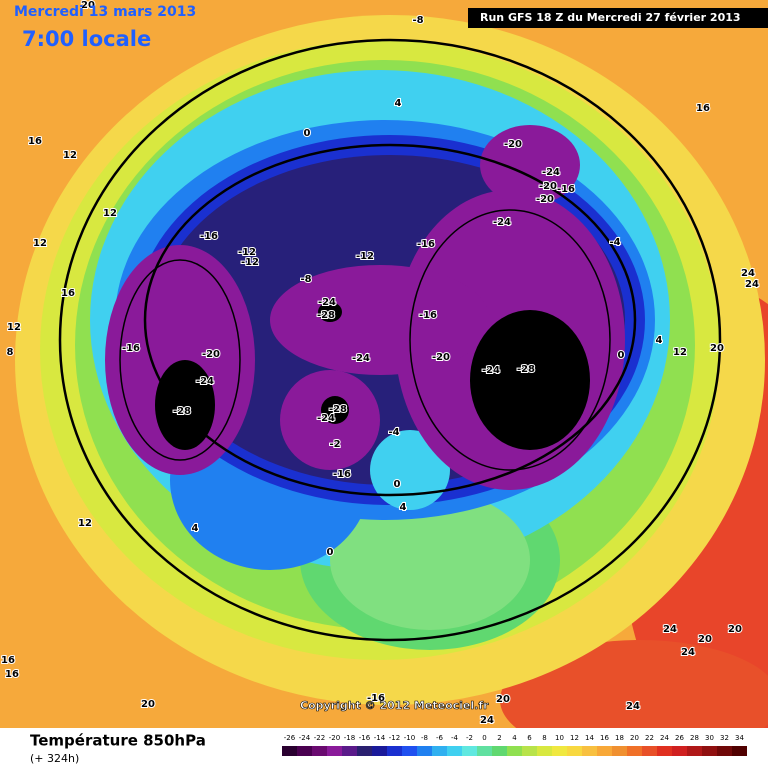 The width and height of the screenshot is (768, 772). Describe the element at coordinates (649, 738) in the screenshot. I see `legend-label: 22` at that location.